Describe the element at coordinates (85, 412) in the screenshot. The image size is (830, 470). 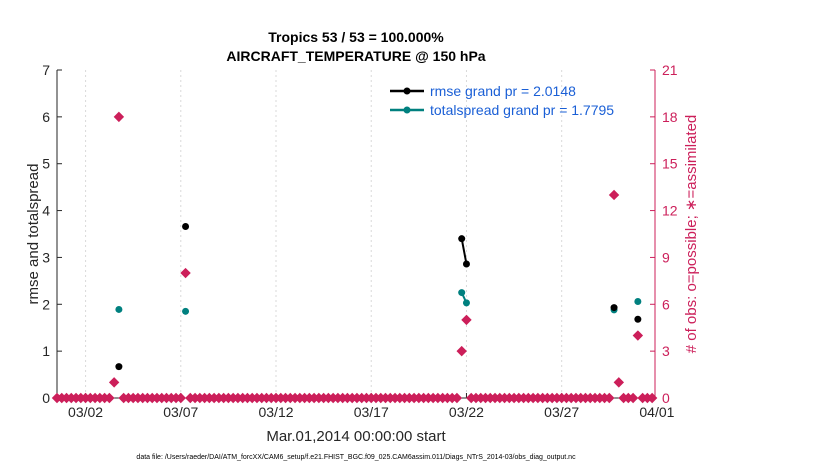
I see `x-tick-label: 03/02` at that location.